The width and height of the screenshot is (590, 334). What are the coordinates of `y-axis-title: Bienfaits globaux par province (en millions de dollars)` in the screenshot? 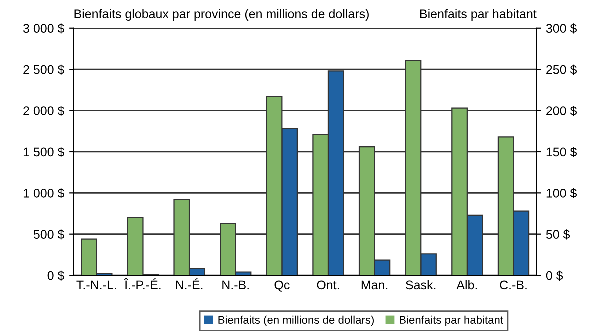 It's located at (221, 15).